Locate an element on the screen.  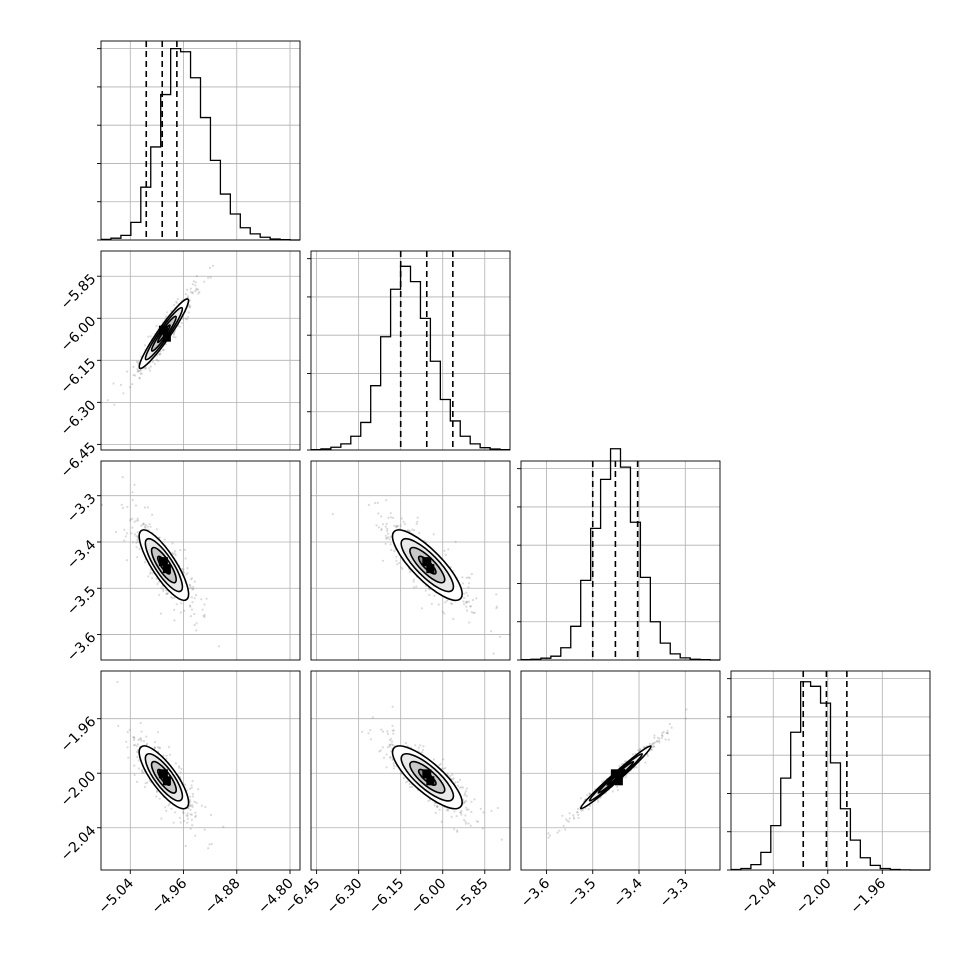
y-tick-label-3-0: −2.04 is located at coordinates (79, 844).